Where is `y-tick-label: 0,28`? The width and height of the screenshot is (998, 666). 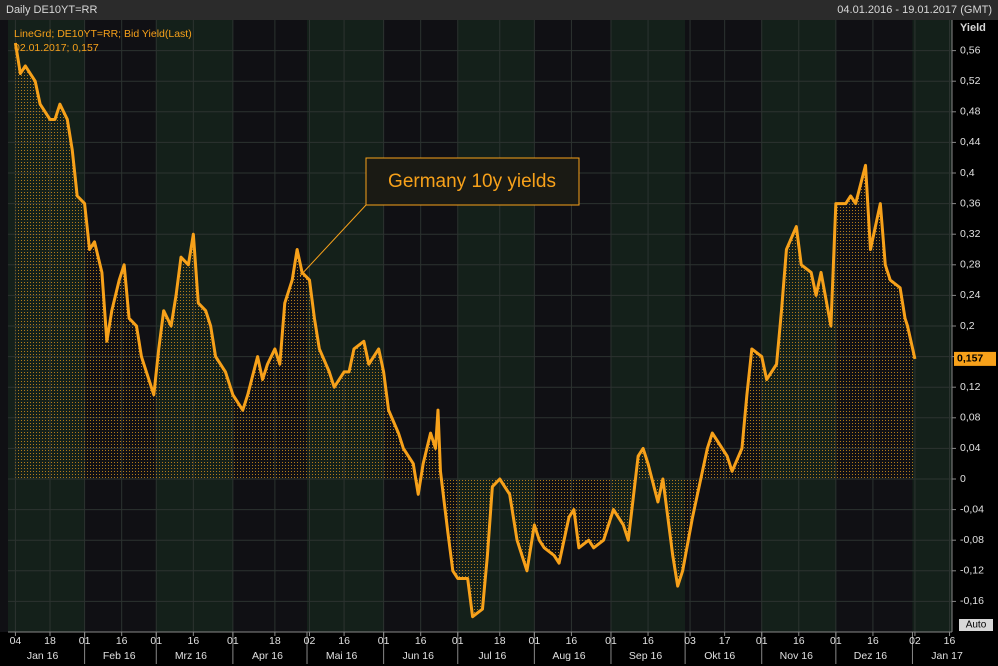 y-tick-label: 0,28 is located at coordinates (970, 265).